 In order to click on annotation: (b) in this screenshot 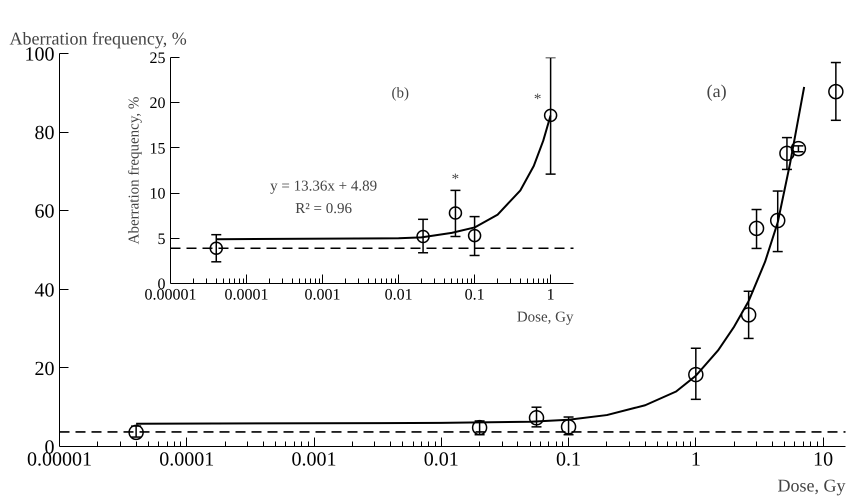, I will do `click(400, 94)`.